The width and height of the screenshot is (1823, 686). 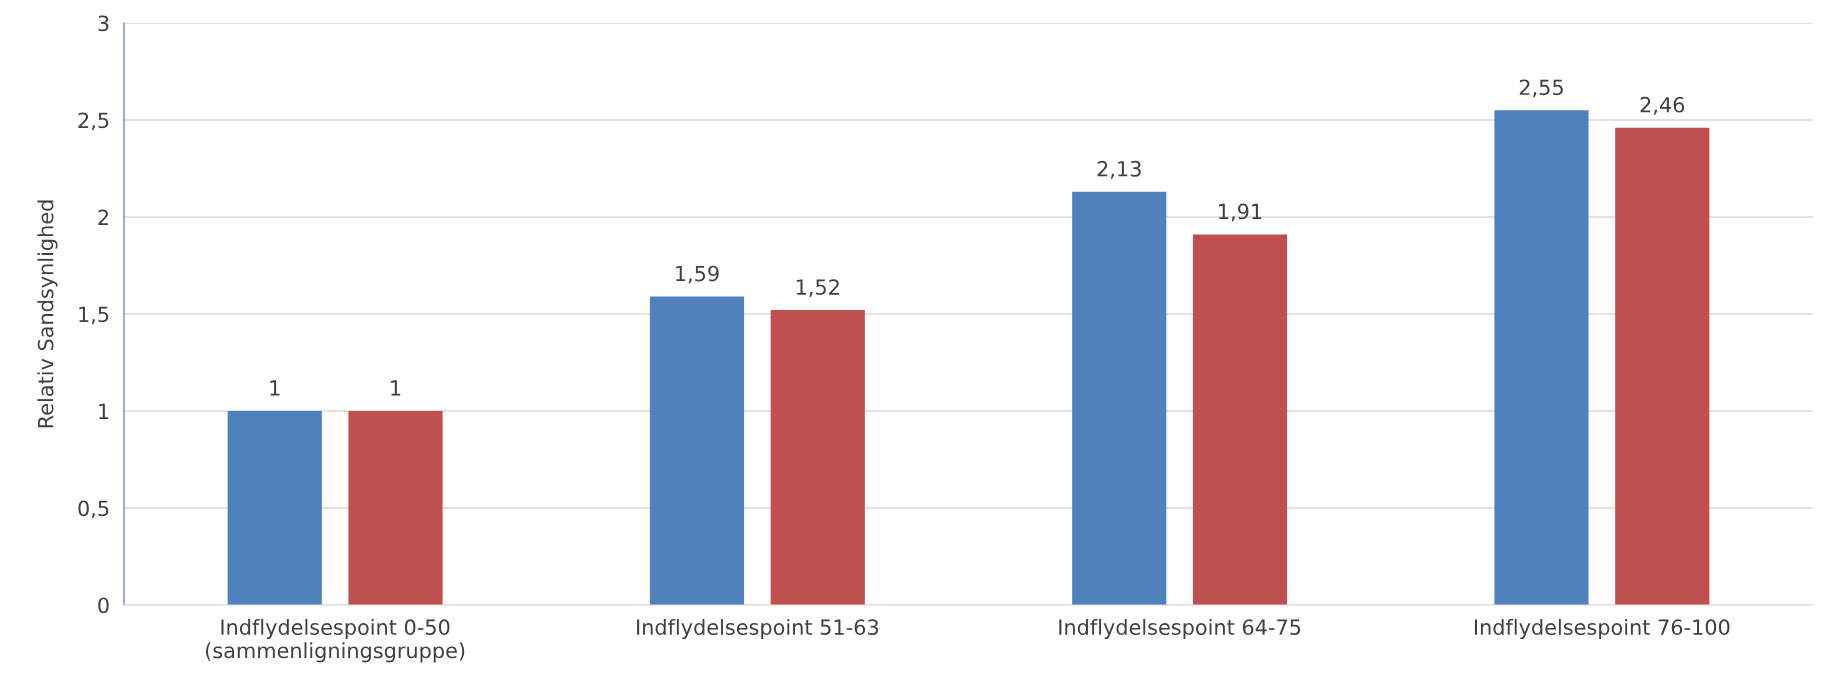 I want to click on data-label: 1,59, so click(x=697, y=274).